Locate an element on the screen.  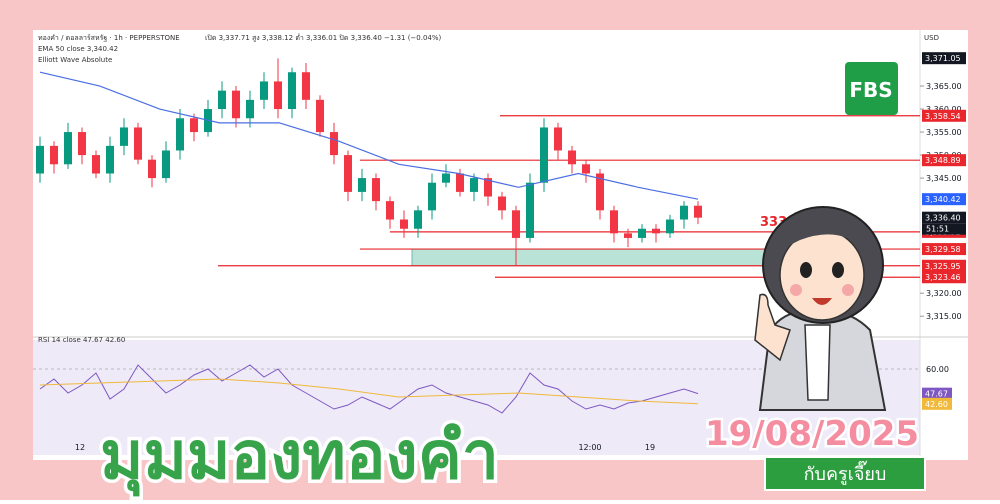
y-tick-label: 3,320.00 is located at coordinates (944, 293).